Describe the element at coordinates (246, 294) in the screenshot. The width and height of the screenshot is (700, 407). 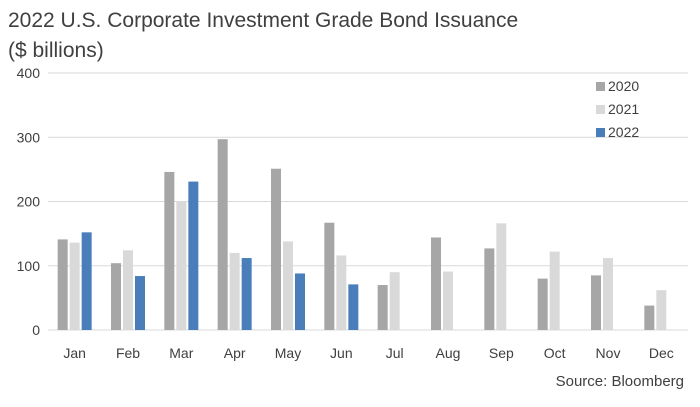
I see `bar-2022-apr` at that location.